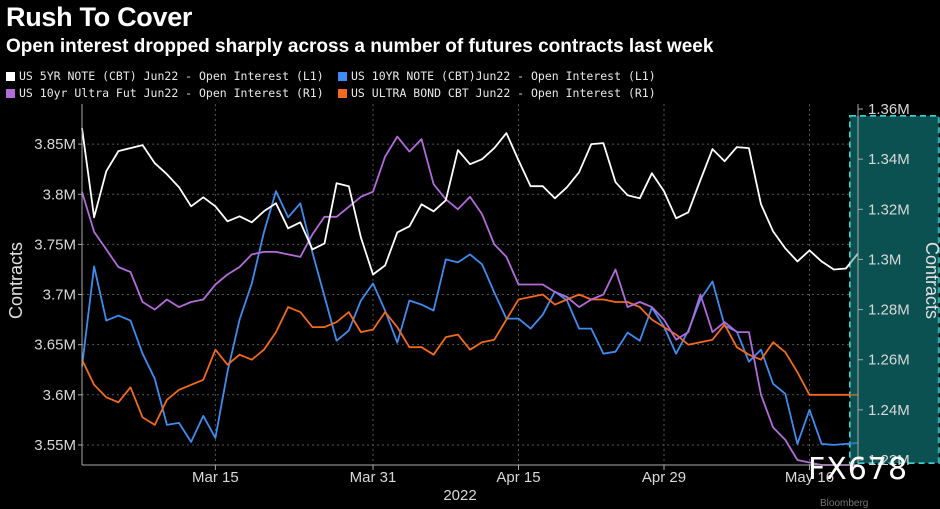  I want to click on left-tick-label: 3.8M, so click(59, 194).